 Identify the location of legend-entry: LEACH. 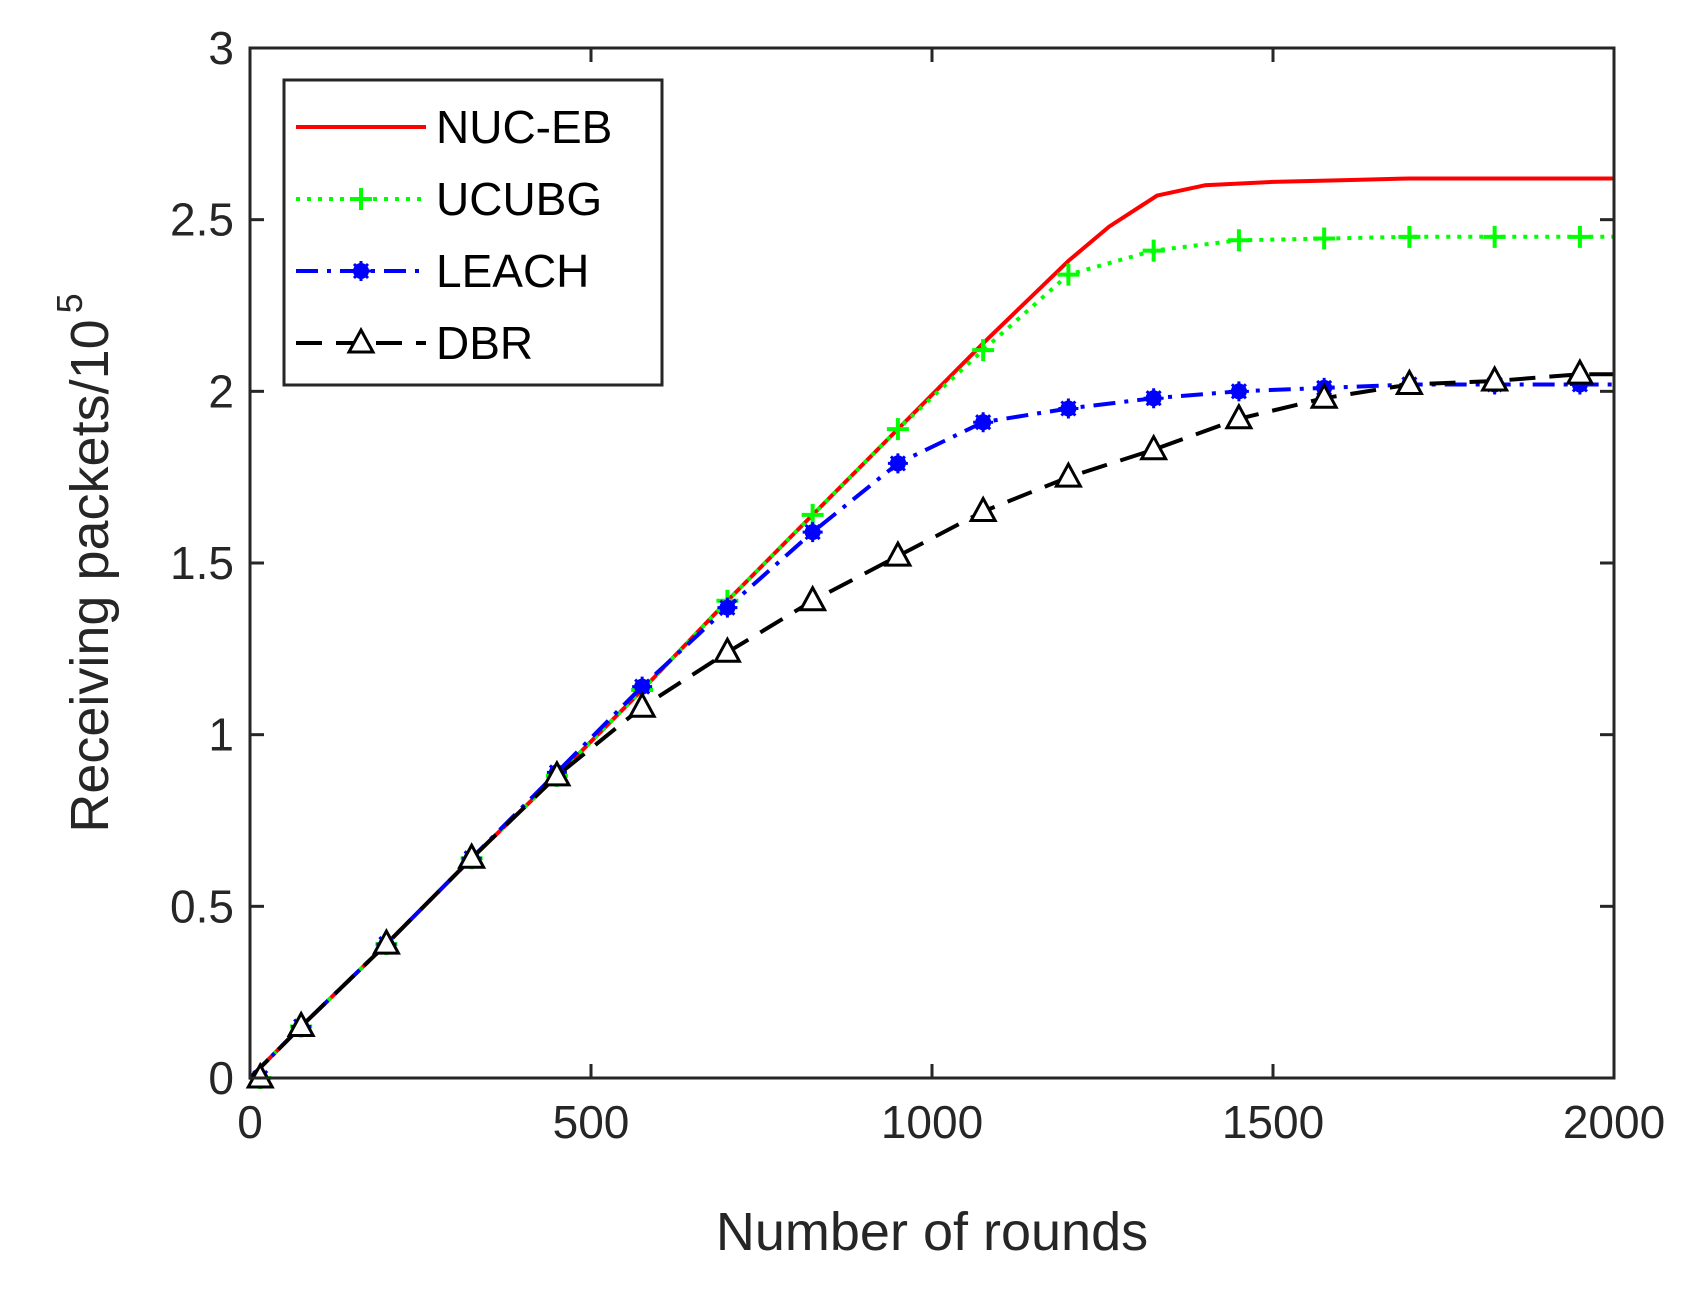
(442, 271).